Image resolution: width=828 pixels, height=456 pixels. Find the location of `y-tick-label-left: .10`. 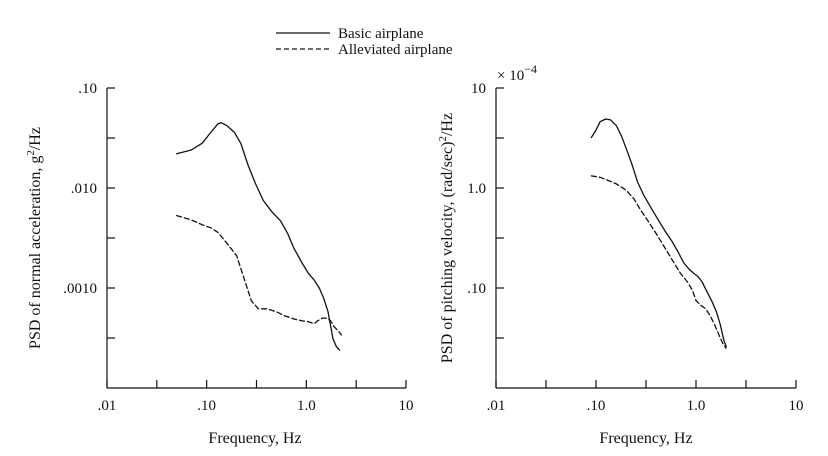

y-tick-label-left: .10 is located at coordinates (87, 89).